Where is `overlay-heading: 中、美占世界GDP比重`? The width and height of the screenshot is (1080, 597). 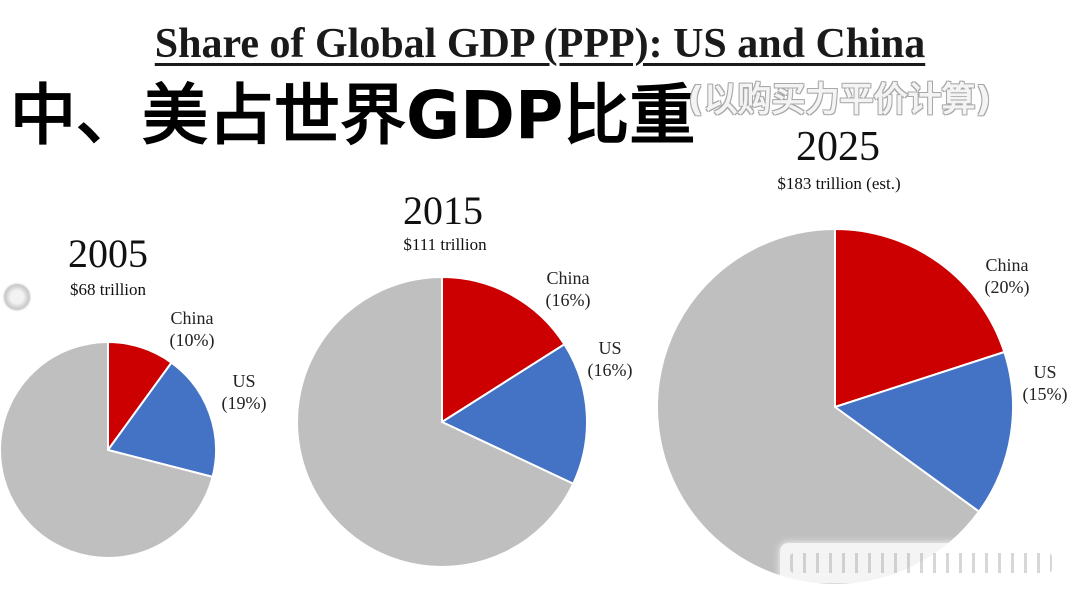 overlay-heading: 中、美占世界GDP比重 is located at coordinates (353, 115).